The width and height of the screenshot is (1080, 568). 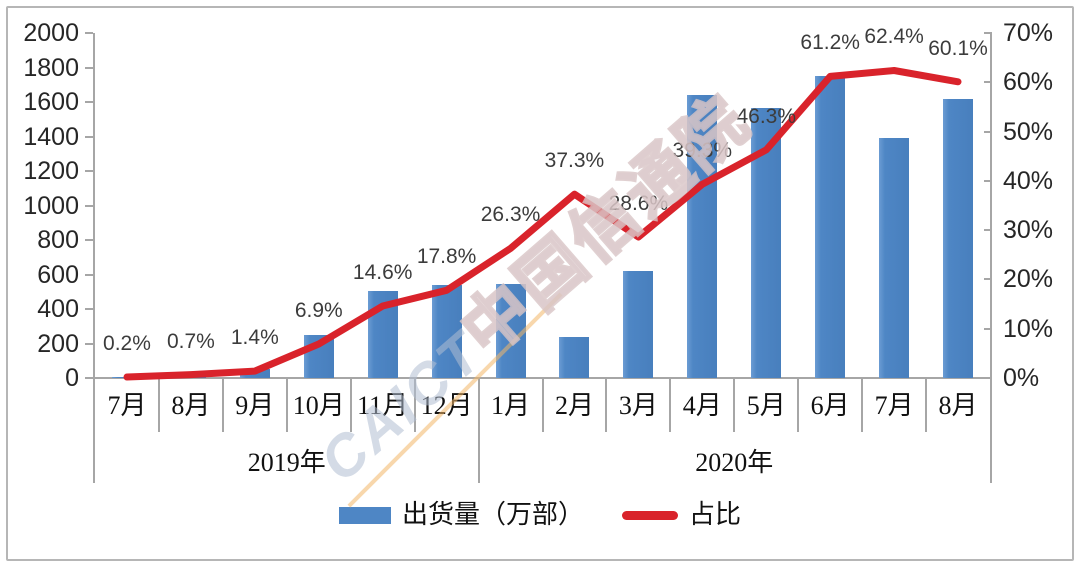 I want to click on x-axis-month-label: 5月, so click(x=766, y=405).